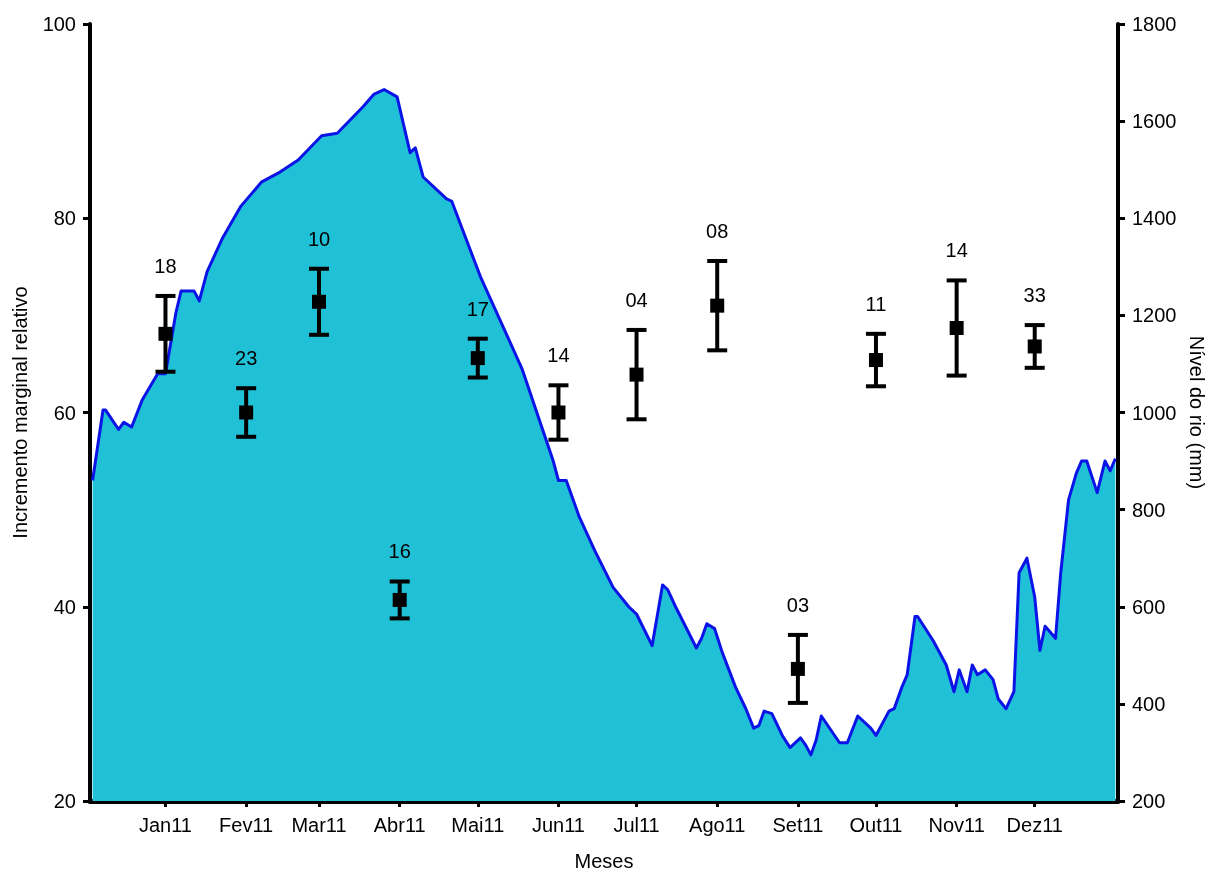 The image size is (1223, 881). Describe the element at coordinates (798, 604) in the screenshot. I see `annotation: 03` at that location.